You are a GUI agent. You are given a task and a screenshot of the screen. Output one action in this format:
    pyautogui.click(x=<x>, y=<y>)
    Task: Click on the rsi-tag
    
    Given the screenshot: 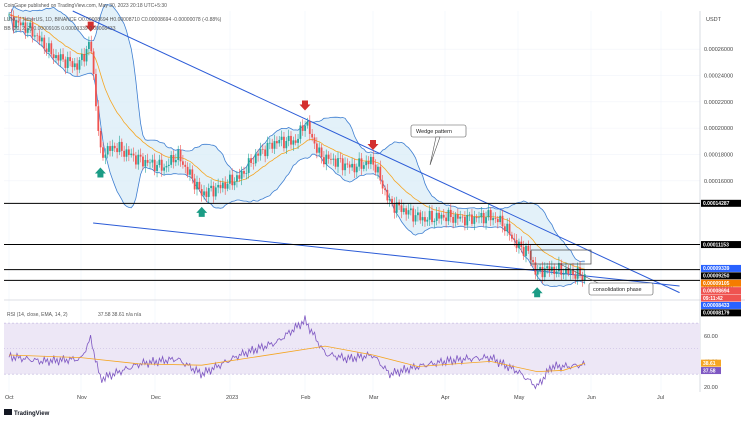 What is the action you would take?
    pyautogui.click(x=711, y=371)
    